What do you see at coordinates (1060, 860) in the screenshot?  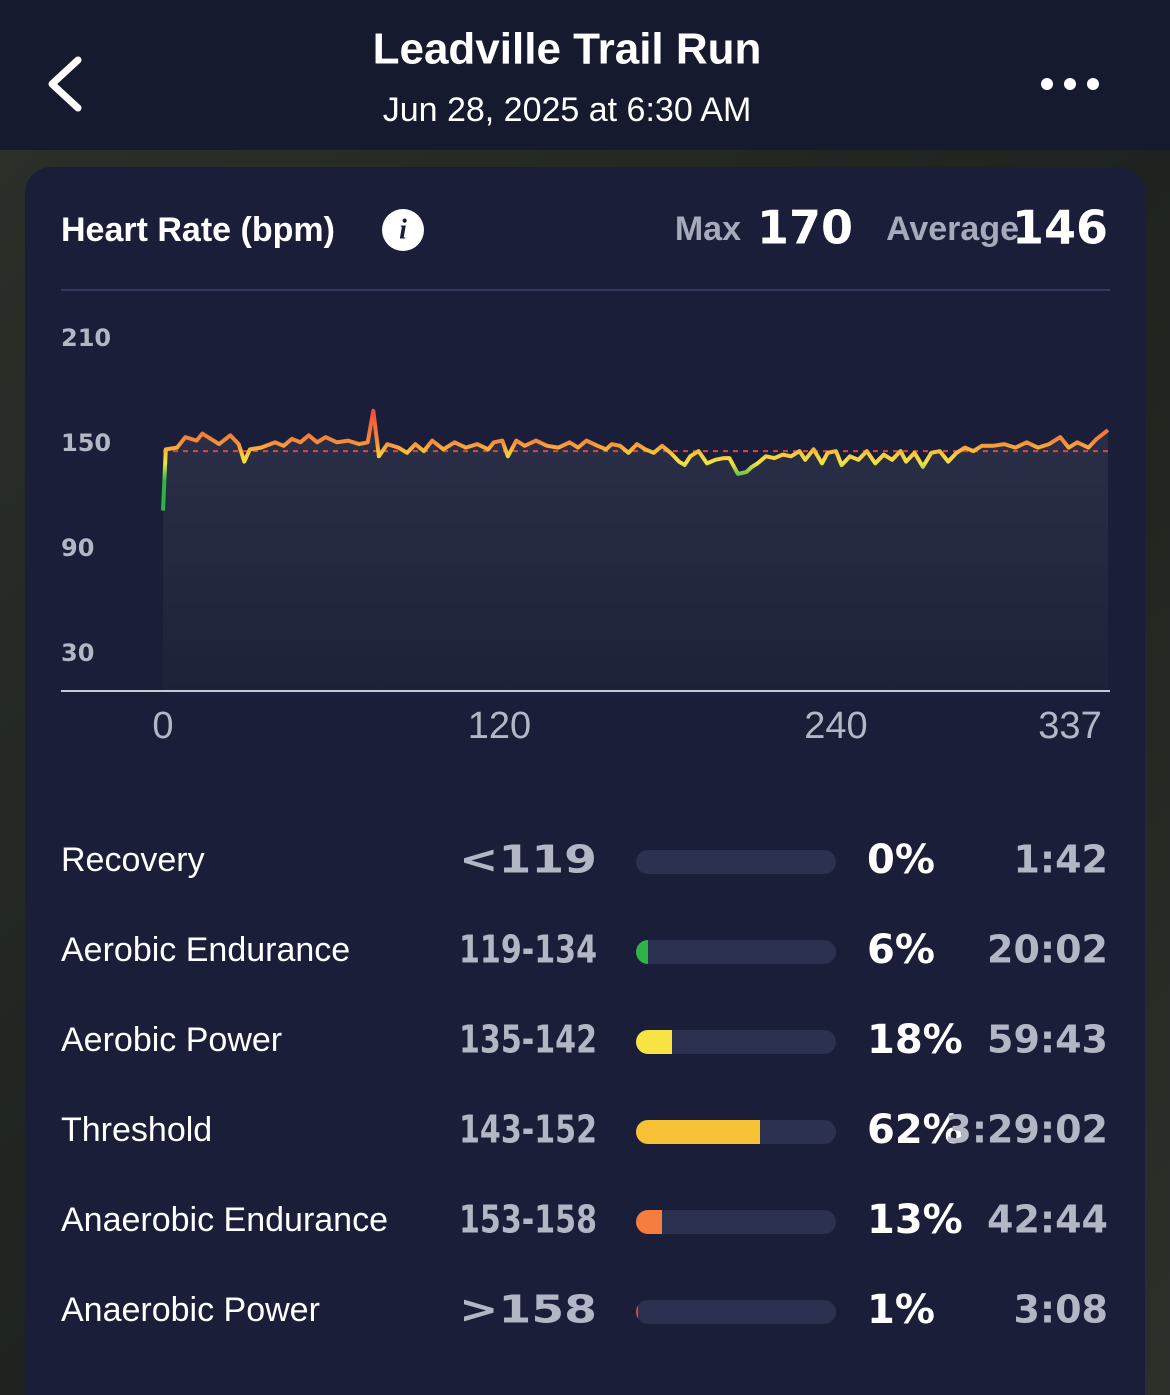 I see `zone-time: 1:42` at bounding box center [1060, 860].